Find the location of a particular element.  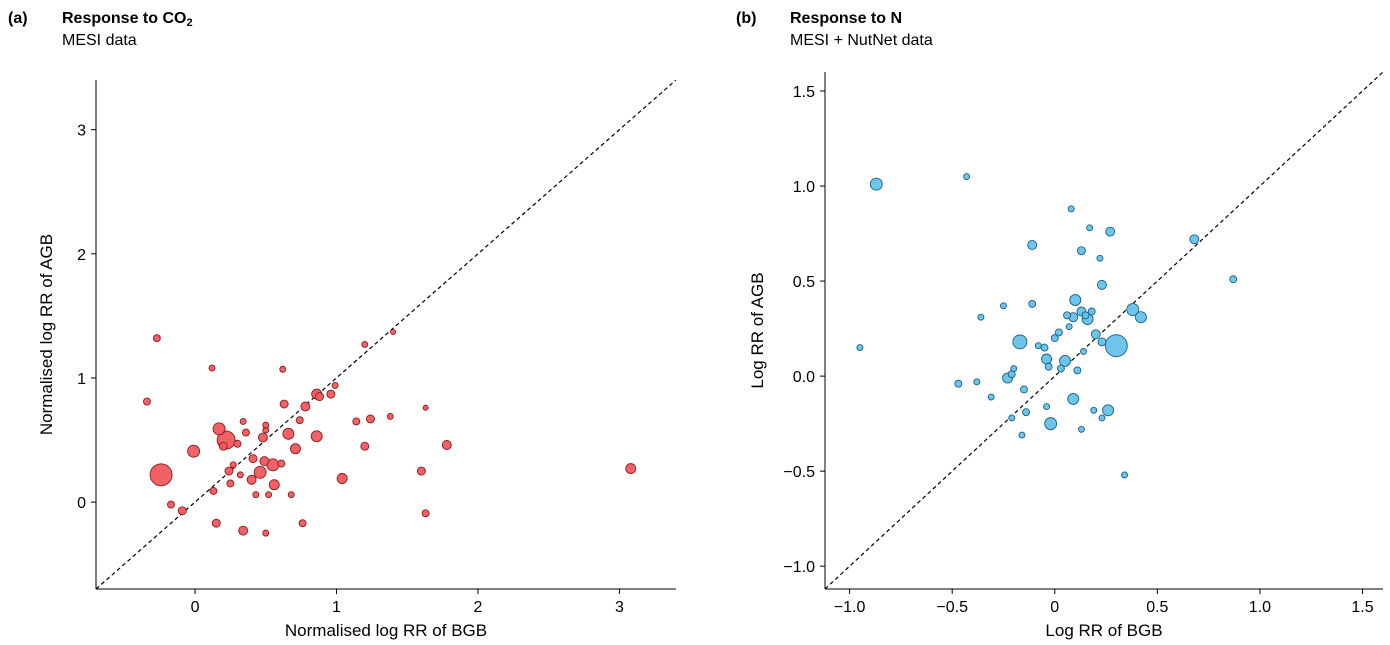

panel-b-y-tick-label-1: −0.5 is located at coordinates (799, 472).